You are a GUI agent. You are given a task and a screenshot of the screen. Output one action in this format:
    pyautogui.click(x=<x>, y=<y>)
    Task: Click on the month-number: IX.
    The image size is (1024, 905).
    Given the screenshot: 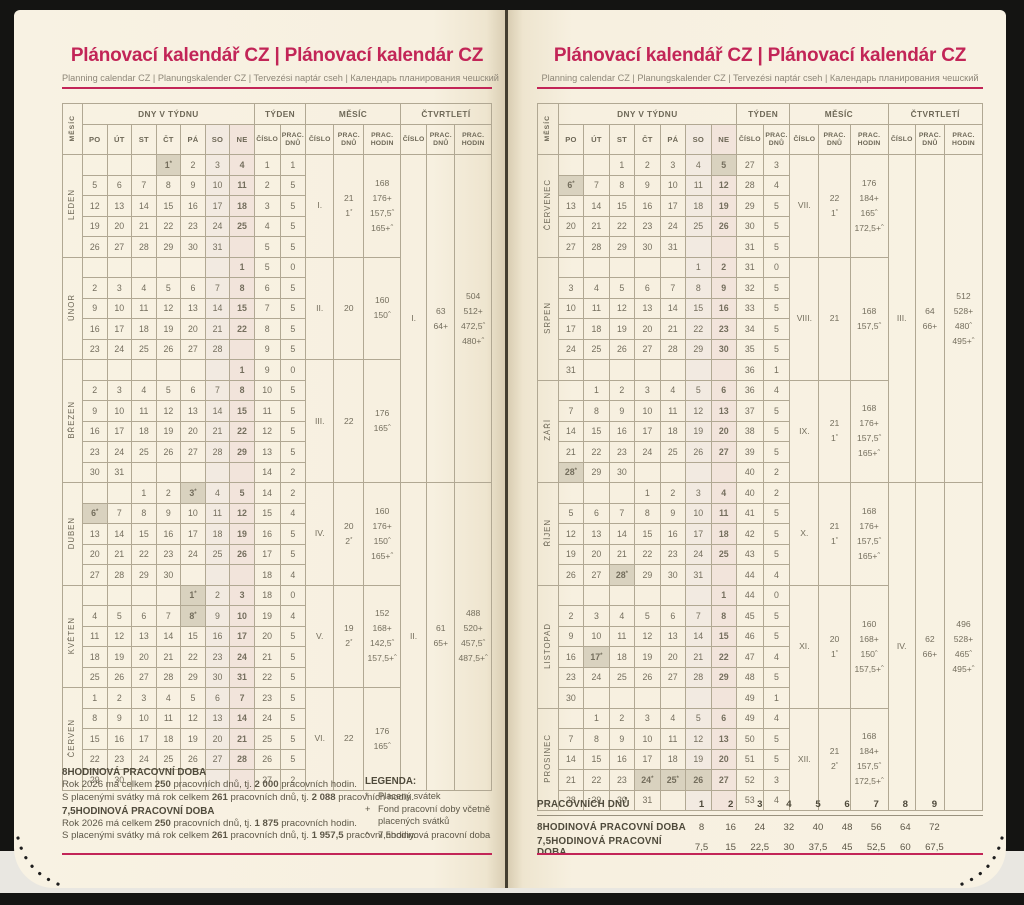 What is the action you would take?
    pyautogui.click(x=804, y=431)
    